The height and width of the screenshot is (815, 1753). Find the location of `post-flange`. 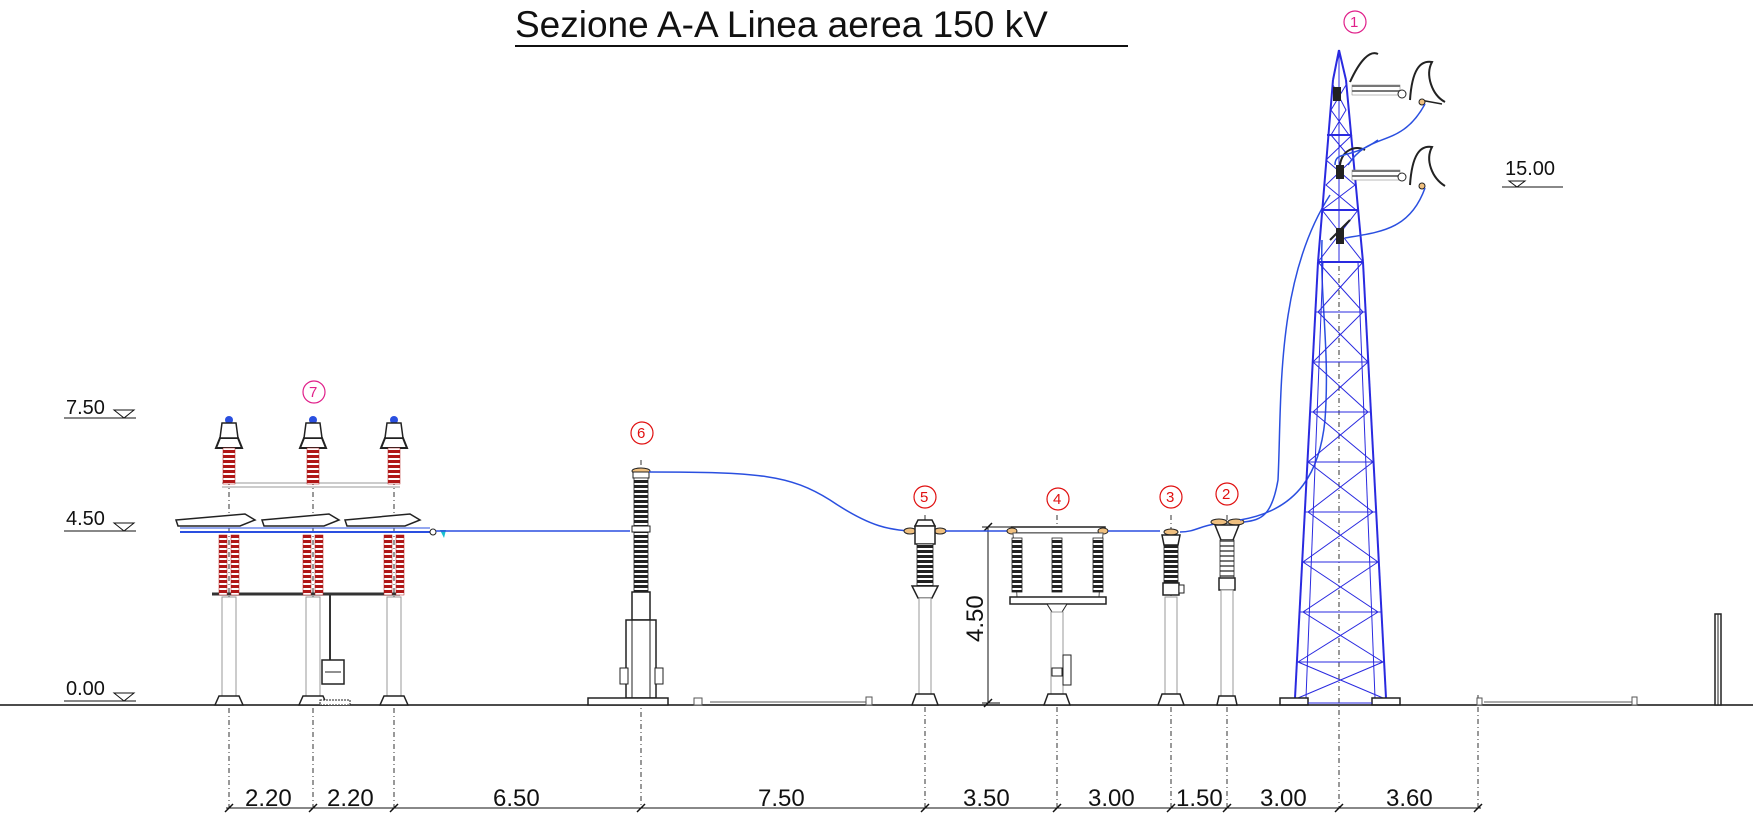

post-flange is located at coordinates (1227, 584).